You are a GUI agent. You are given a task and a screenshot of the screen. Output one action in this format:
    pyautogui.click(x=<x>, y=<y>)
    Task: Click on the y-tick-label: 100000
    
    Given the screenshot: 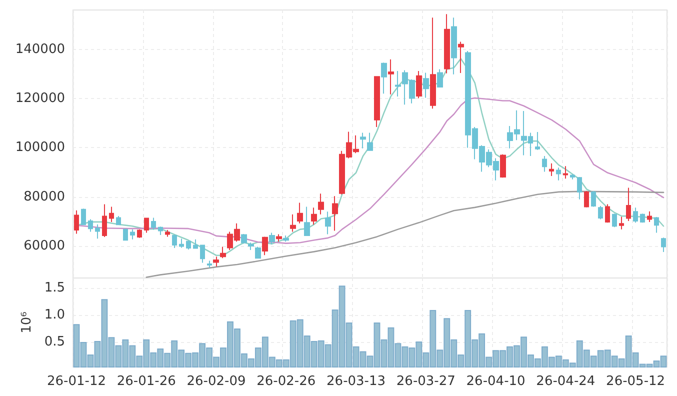 What is the action you would take?
    pyautogui.click(x=40, y=148)
    